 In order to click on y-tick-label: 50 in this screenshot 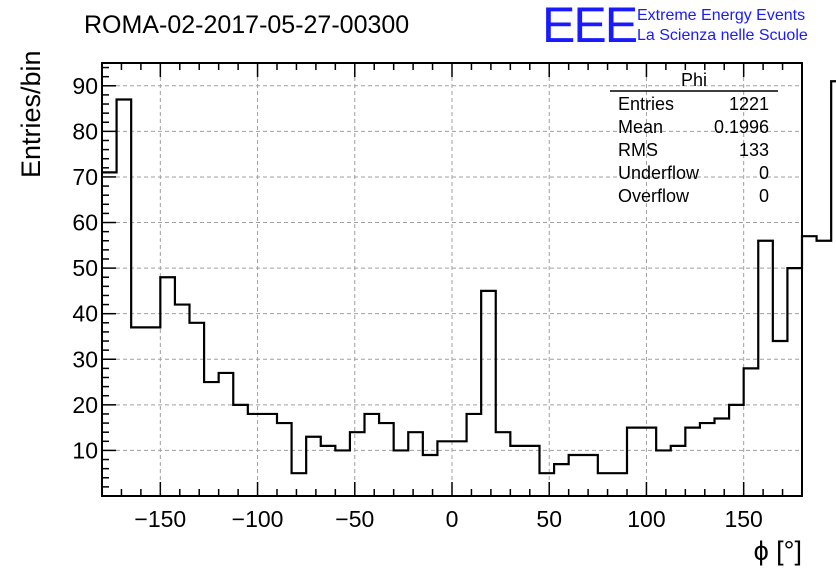, I will do `click(85, 268)`.